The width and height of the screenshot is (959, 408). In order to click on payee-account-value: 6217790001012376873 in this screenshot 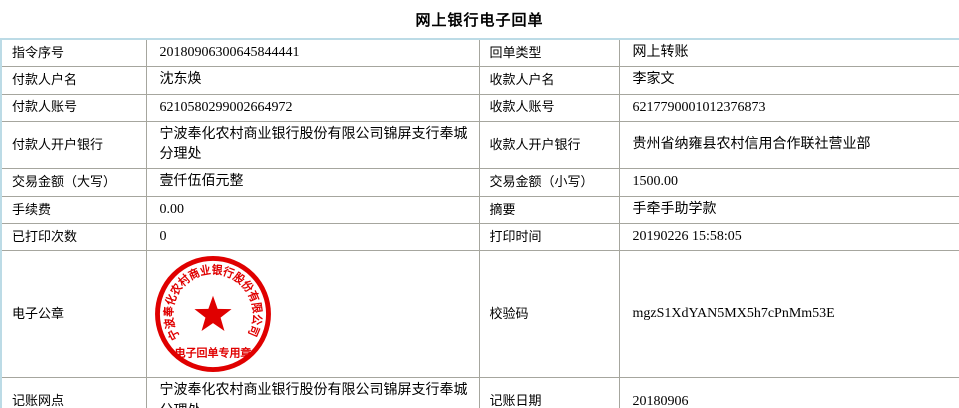, I will do `click(788, 107)`.